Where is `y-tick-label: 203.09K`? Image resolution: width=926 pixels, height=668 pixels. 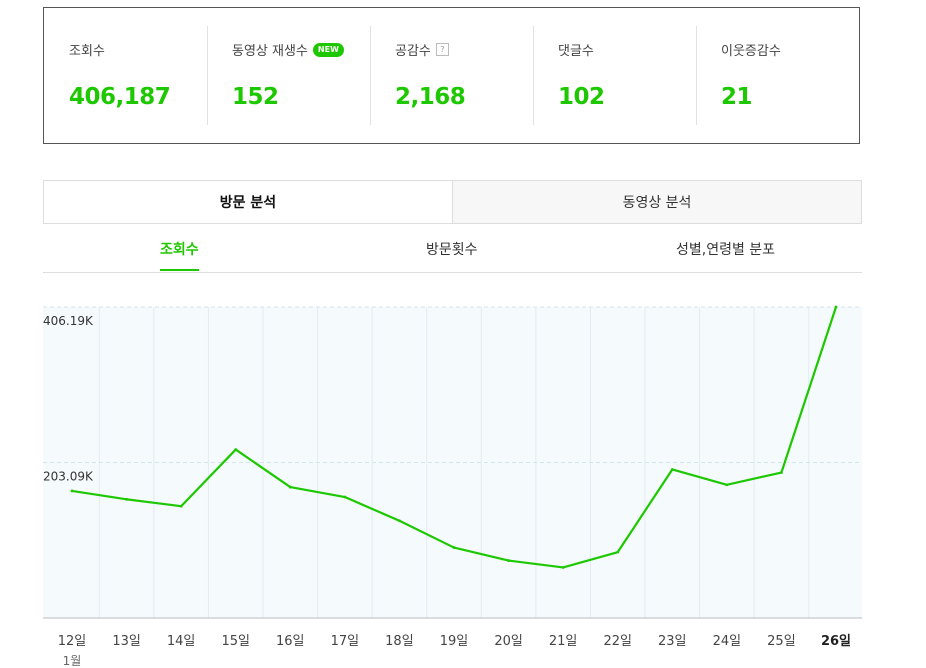
y-tick-label: 203.09K is located at coordinates (68, 477).